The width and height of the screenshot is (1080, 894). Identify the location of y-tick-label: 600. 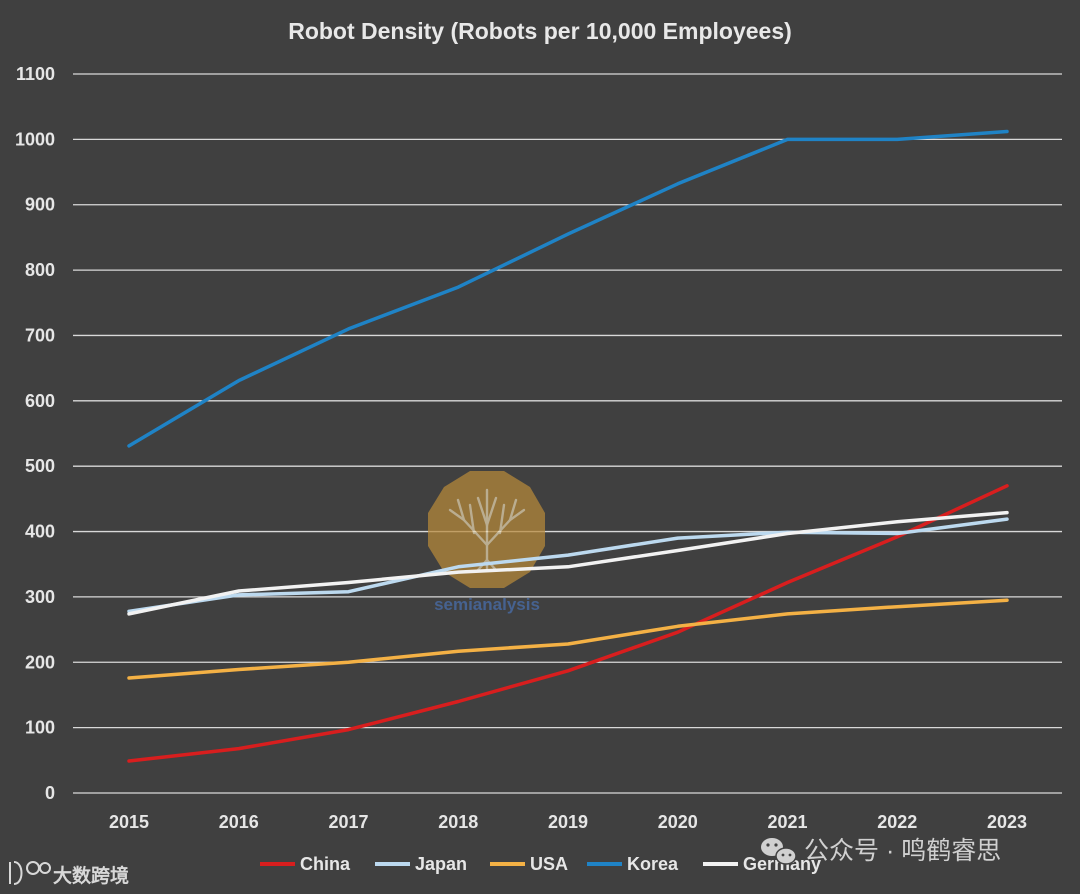
(40, 401).